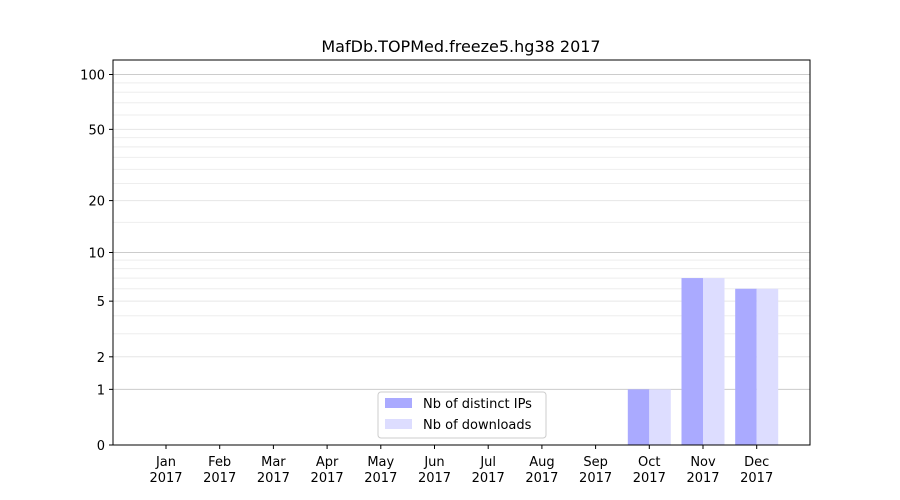 This screenshot has height=500, width=900. Describe the element at coordinates (96, 202) in the screenshot. I see `y-tick-label: 20` at that location.